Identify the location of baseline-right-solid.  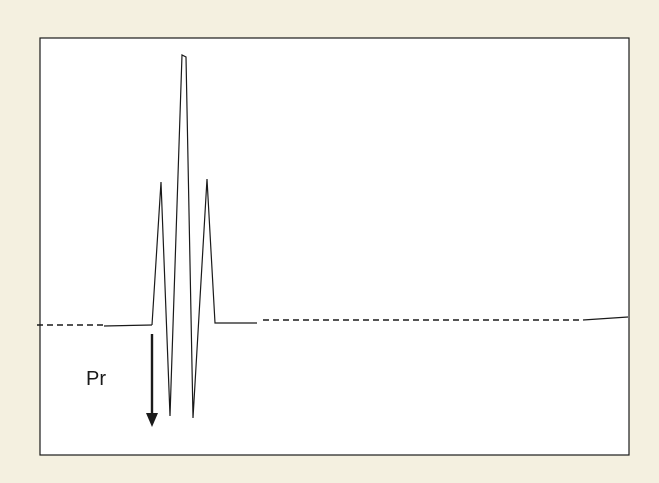
(605, 318).